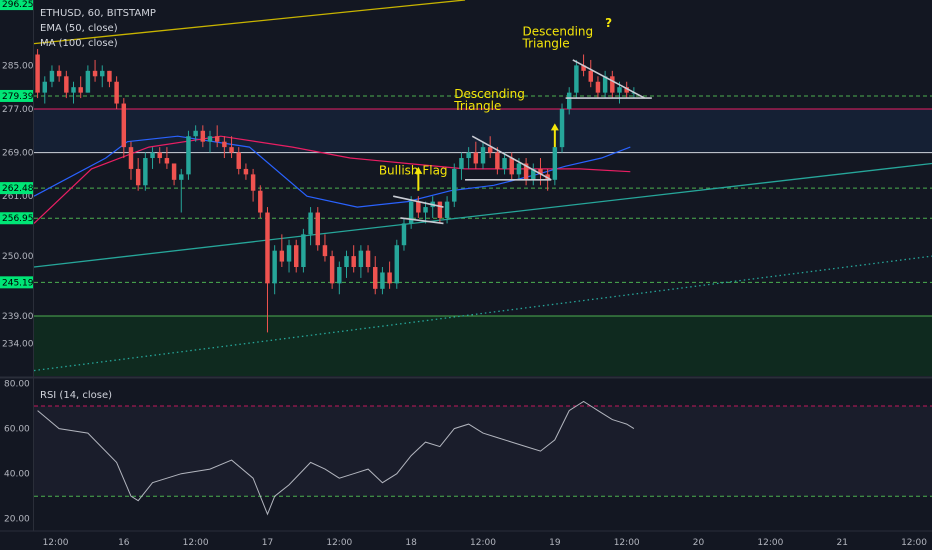  I want to click on annotation-4: Triangle, so click(546, 43).